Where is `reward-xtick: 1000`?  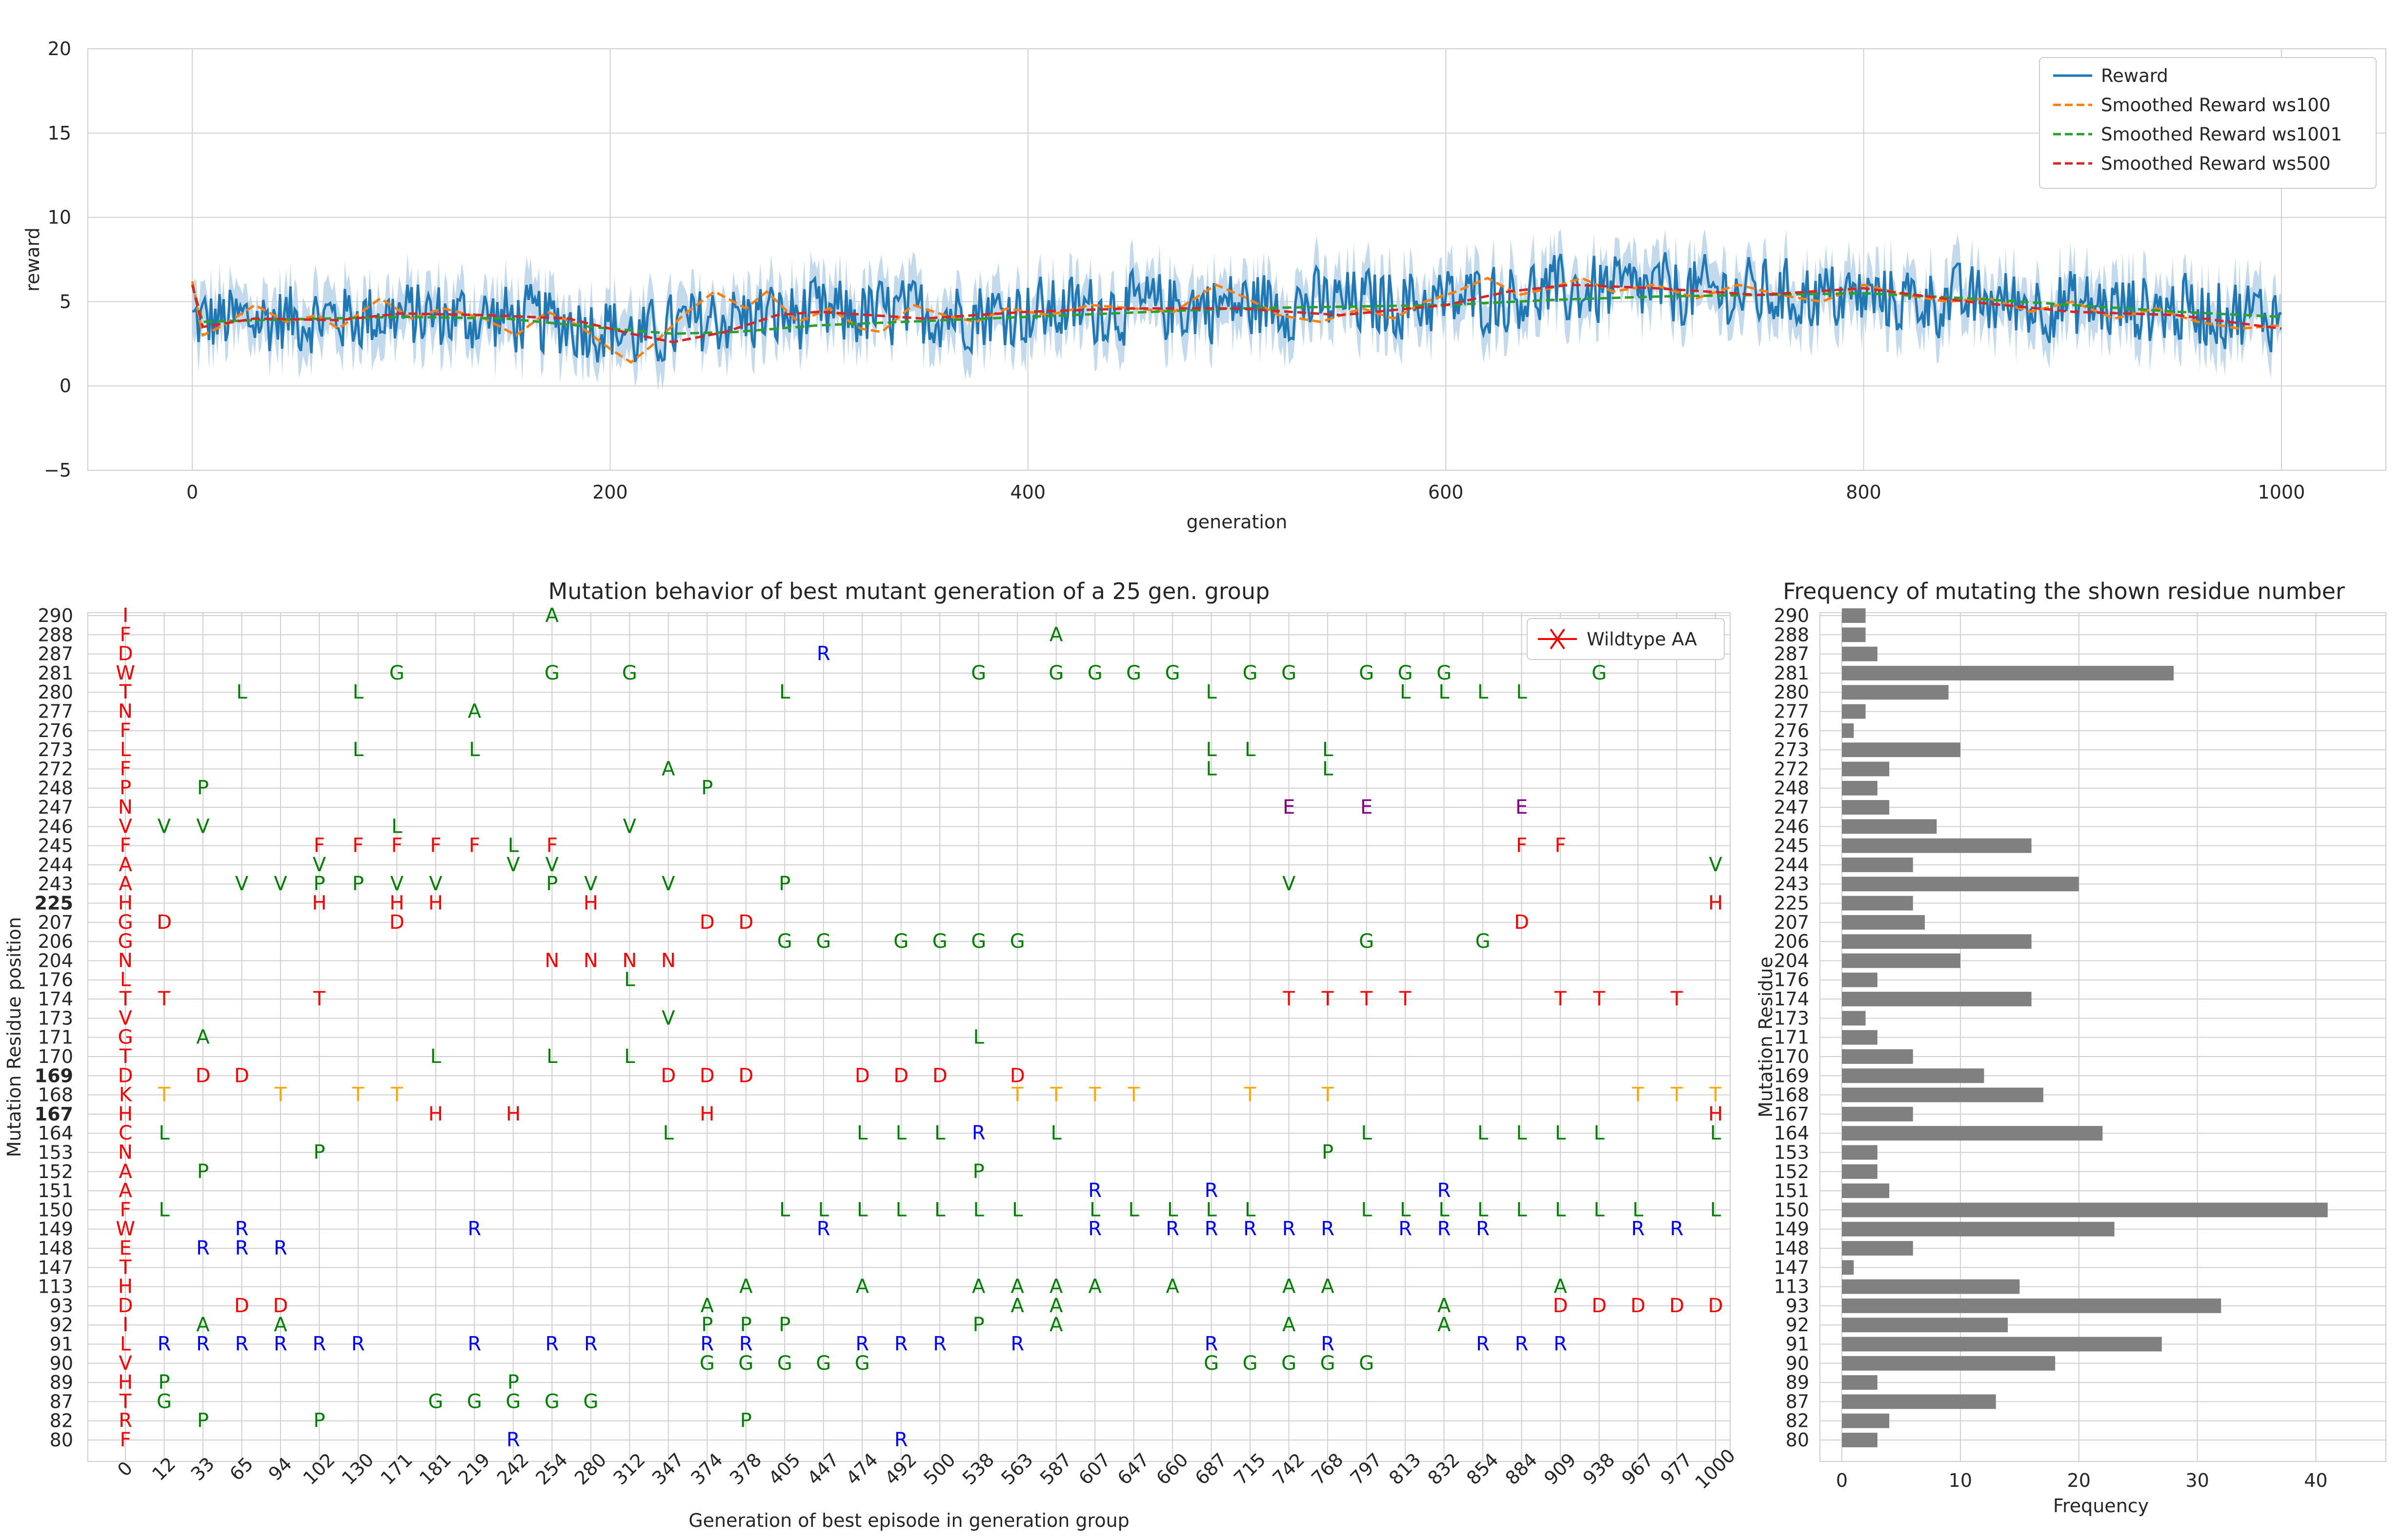
reward-xtick: 1000 is located at coordinates (2281, 492).